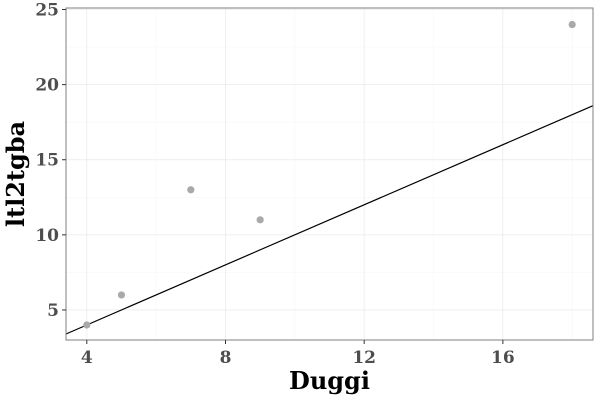 The width and height of the screenshot is (600, 400). Describe the element at coordinates (364, 358) in the screenshot. I see `x-tick-label: 12` at that location.